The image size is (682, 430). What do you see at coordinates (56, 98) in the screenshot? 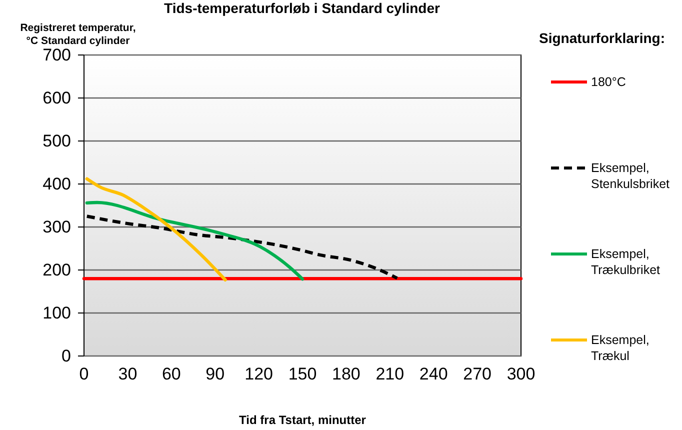
I see `y-tick-label: 600` at bounding box center [56, 98].